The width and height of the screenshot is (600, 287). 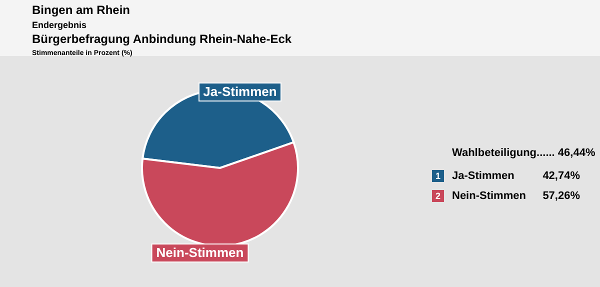 I want to click on slice-label: Ja-Stimmen, so click(x=240, y=91).